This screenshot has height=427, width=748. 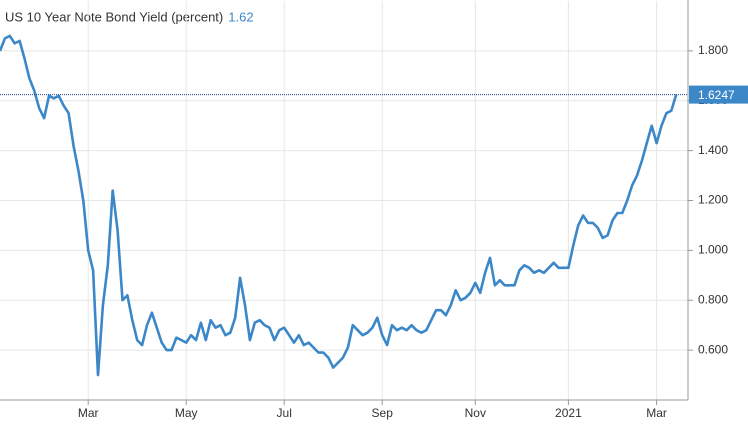 What do you see at coordinates (186, 413) in the screenshot?
I see `x-tick-label: May` at bounding box center [186, 413].